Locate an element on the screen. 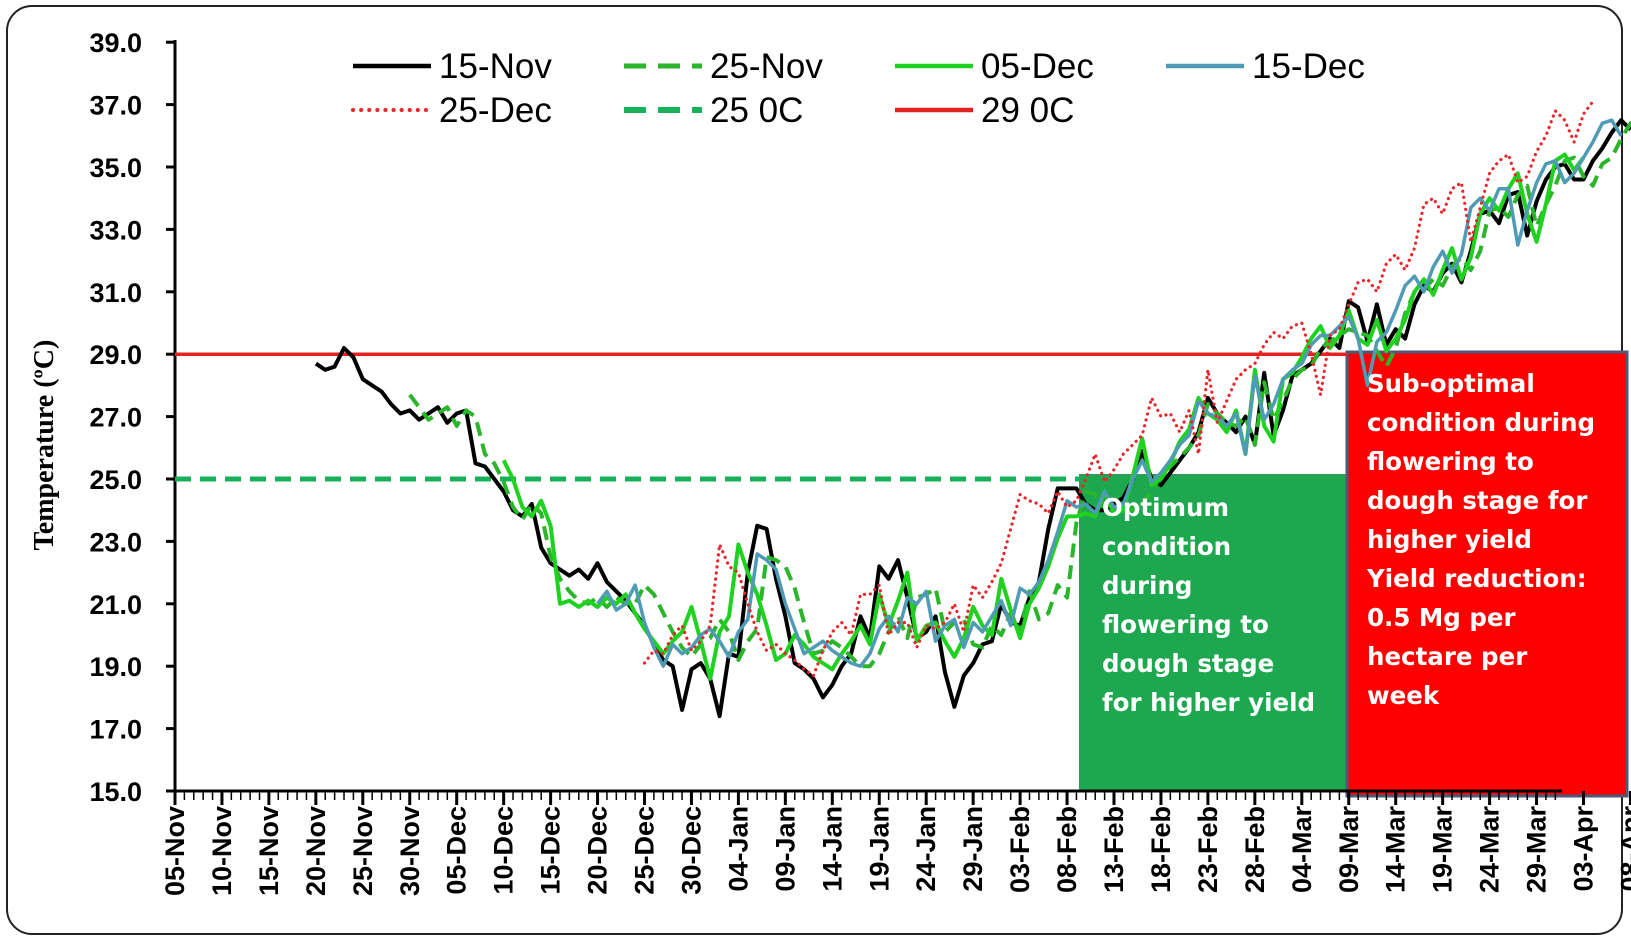 The height and width of the screenshot is (944, 1631). legend-label: 25 0C is located at coordinates (756, 110).